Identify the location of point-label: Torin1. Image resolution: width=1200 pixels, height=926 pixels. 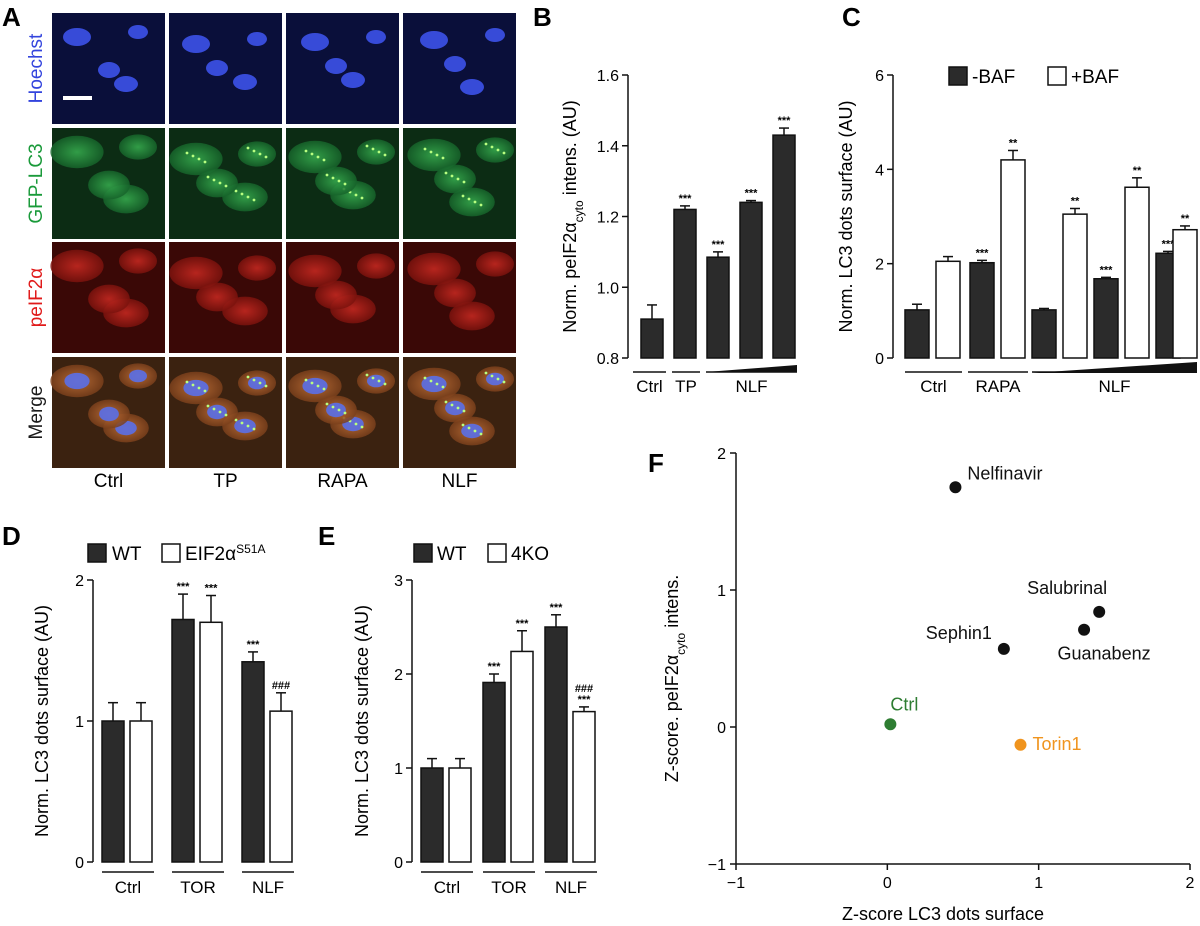
(1057, 744).